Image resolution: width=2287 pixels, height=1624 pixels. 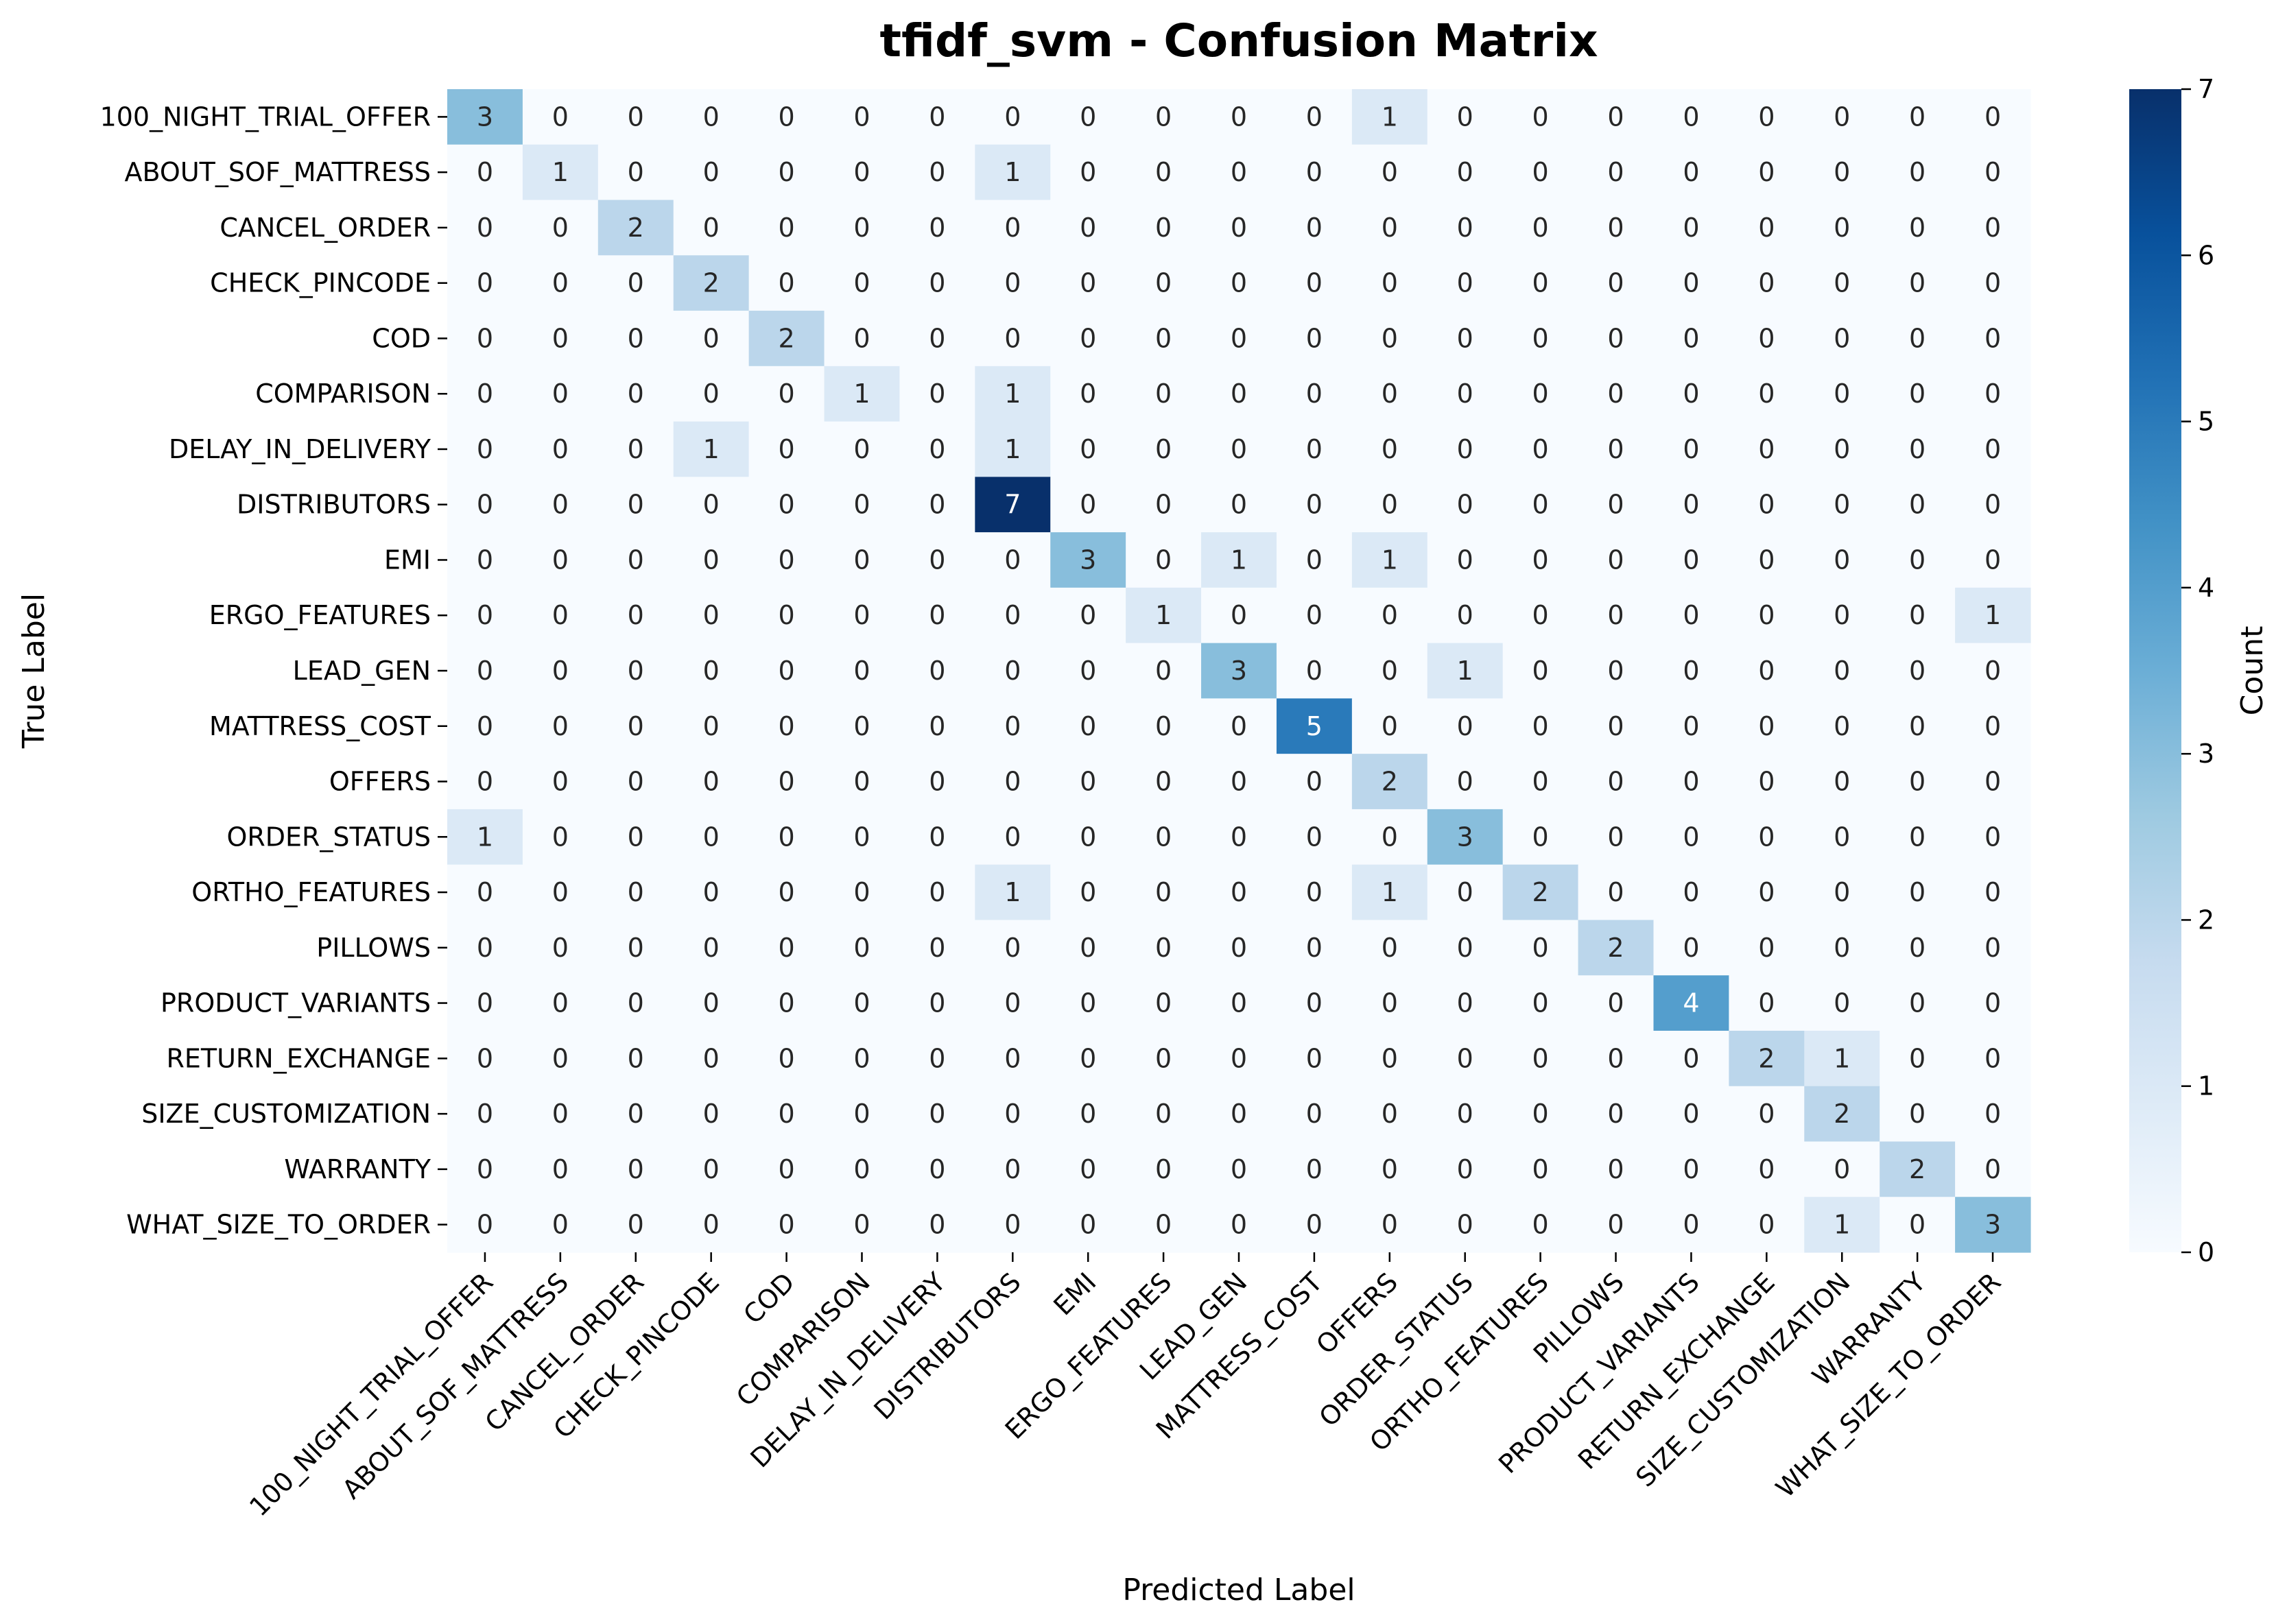 I want to click on x-tick-label: COD, so click(x=769, y=1299).